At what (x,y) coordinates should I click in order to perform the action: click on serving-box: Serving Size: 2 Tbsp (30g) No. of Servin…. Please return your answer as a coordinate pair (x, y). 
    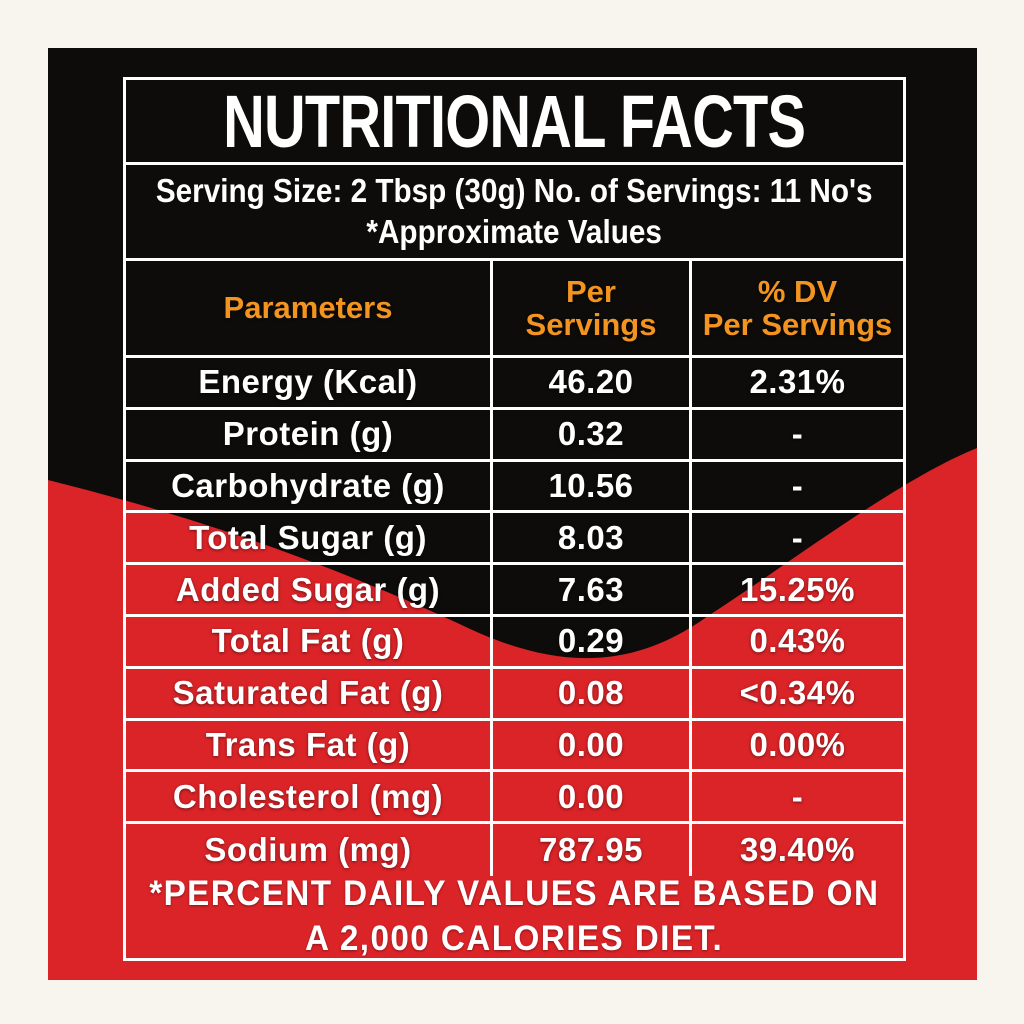
    Looking at the image, I should click on (514, 213).